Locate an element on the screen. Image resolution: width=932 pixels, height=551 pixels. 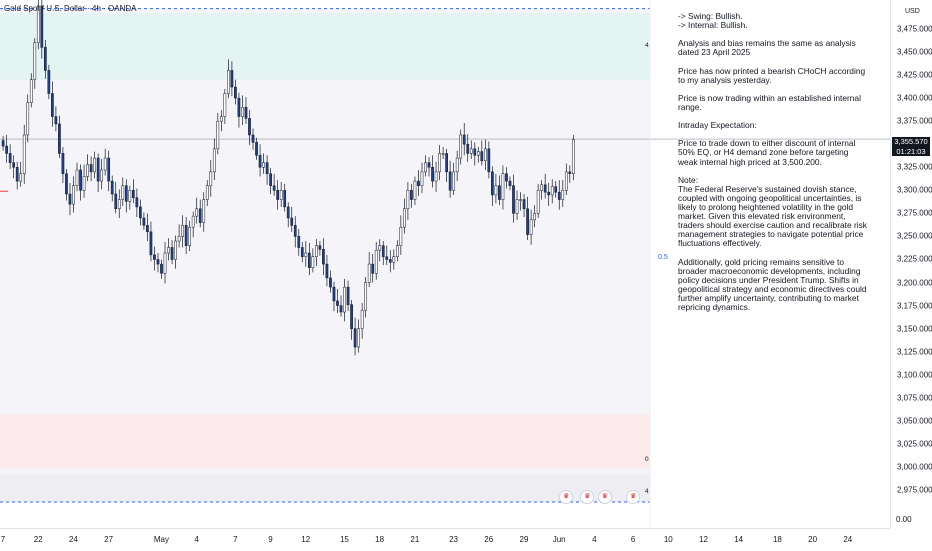
price-tick-label: 3,400.000 is located at coordinates (914, 98).